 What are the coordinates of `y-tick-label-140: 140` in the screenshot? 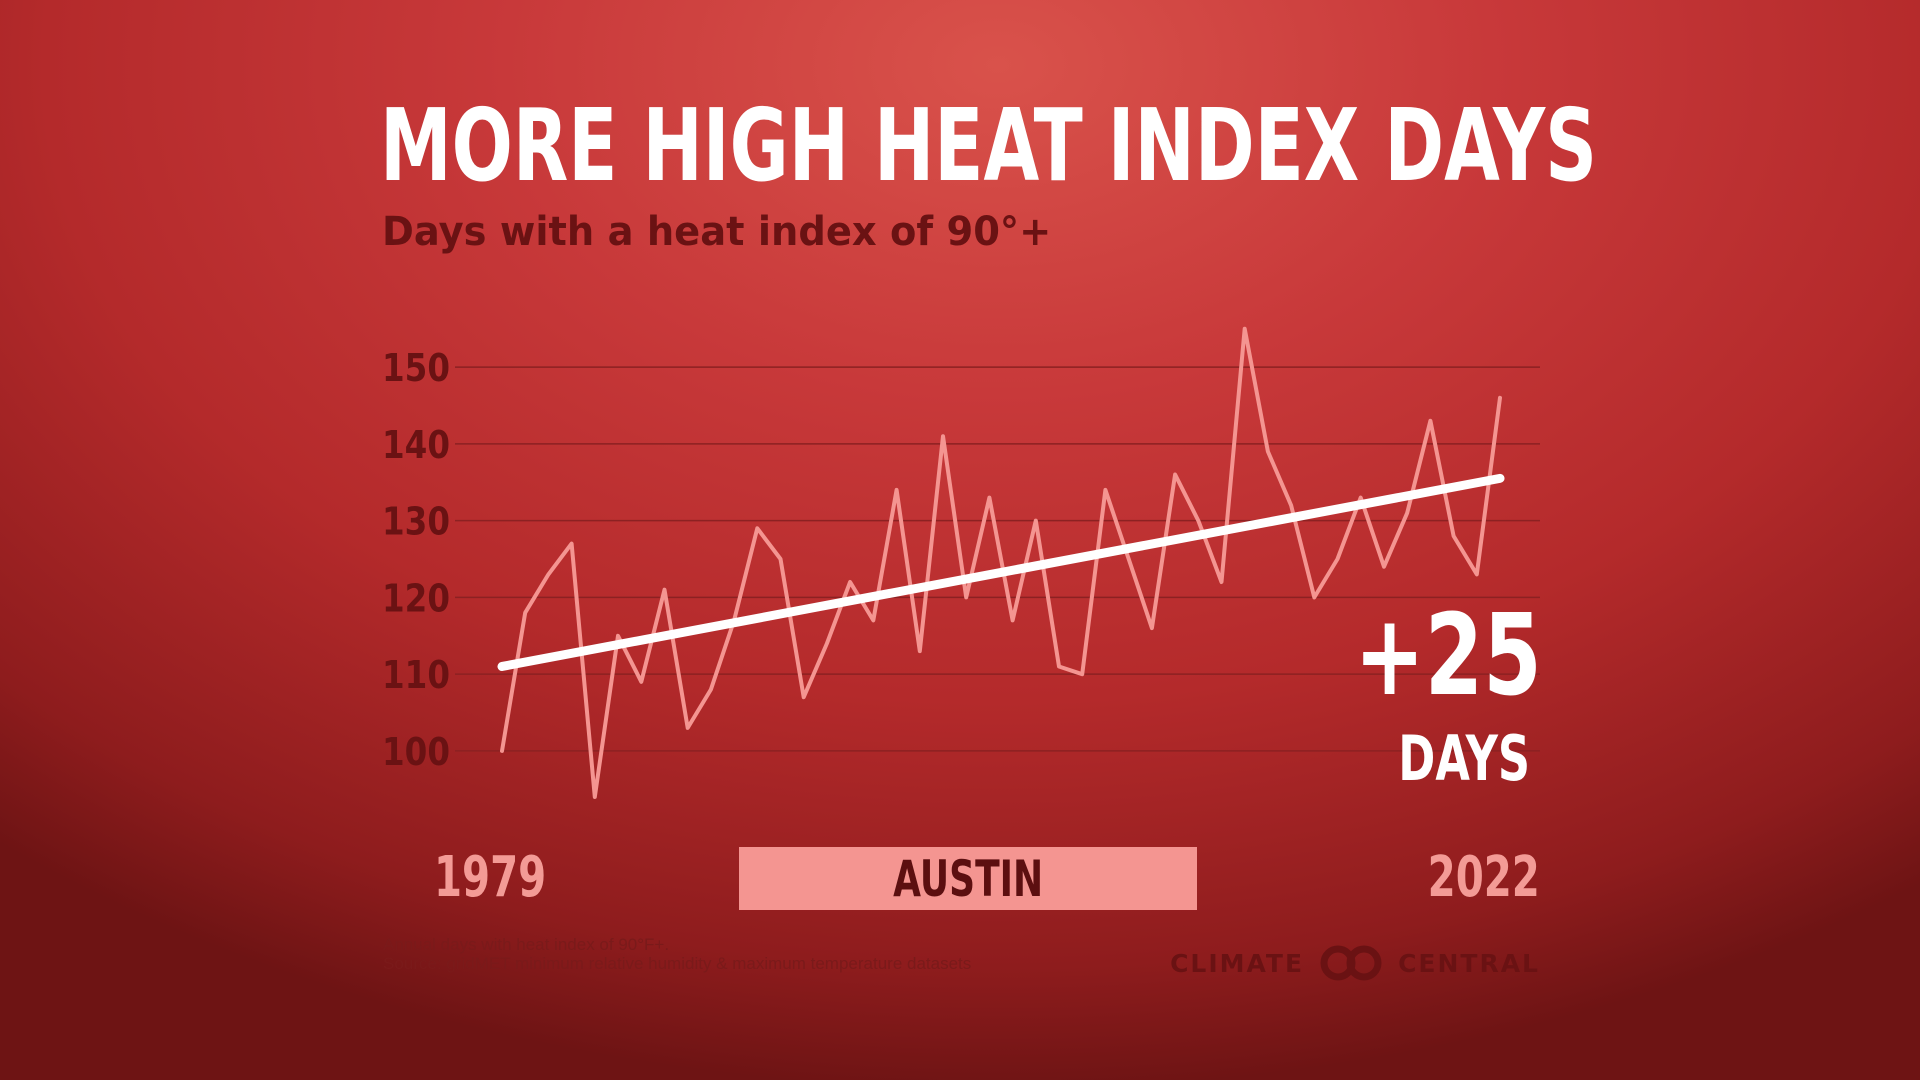 It's located at (416, 445).